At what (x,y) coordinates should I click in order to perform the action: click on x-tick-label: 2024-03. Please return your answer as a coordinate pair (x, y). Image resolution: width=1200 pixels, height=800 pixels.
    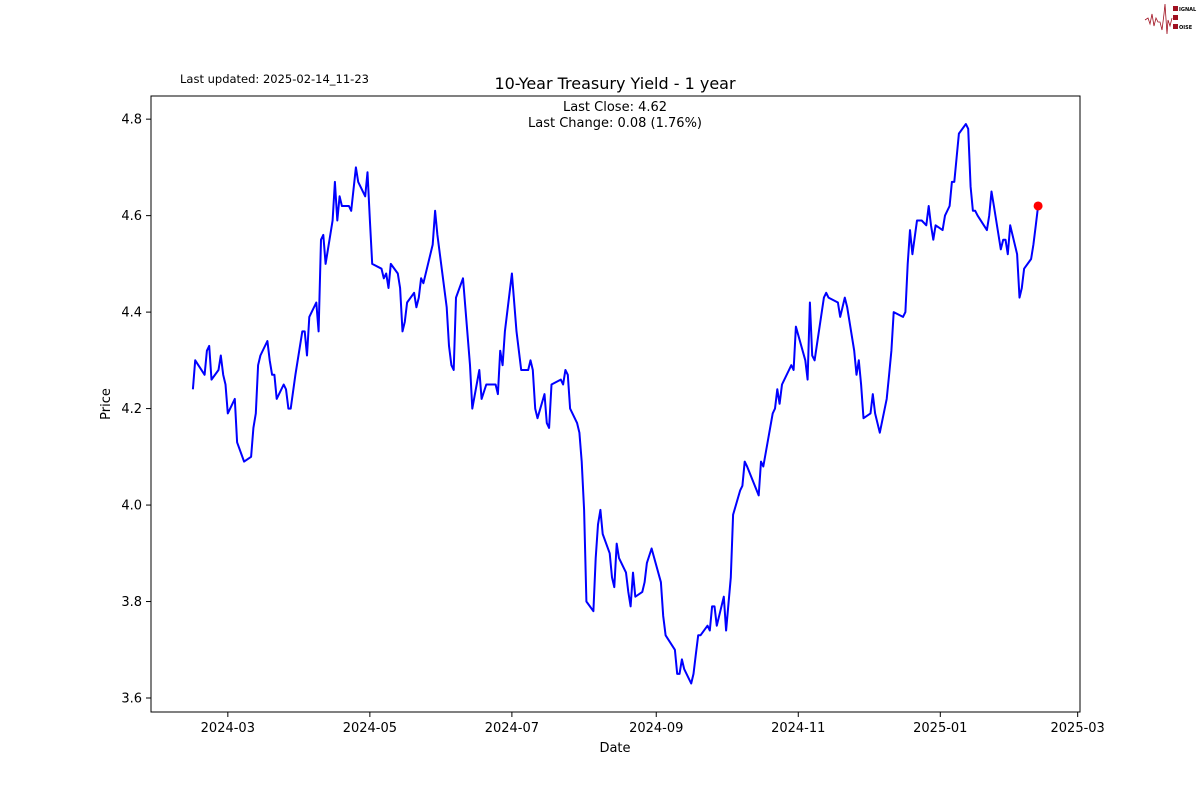
    Looking at the image, I should click on (228, 728).